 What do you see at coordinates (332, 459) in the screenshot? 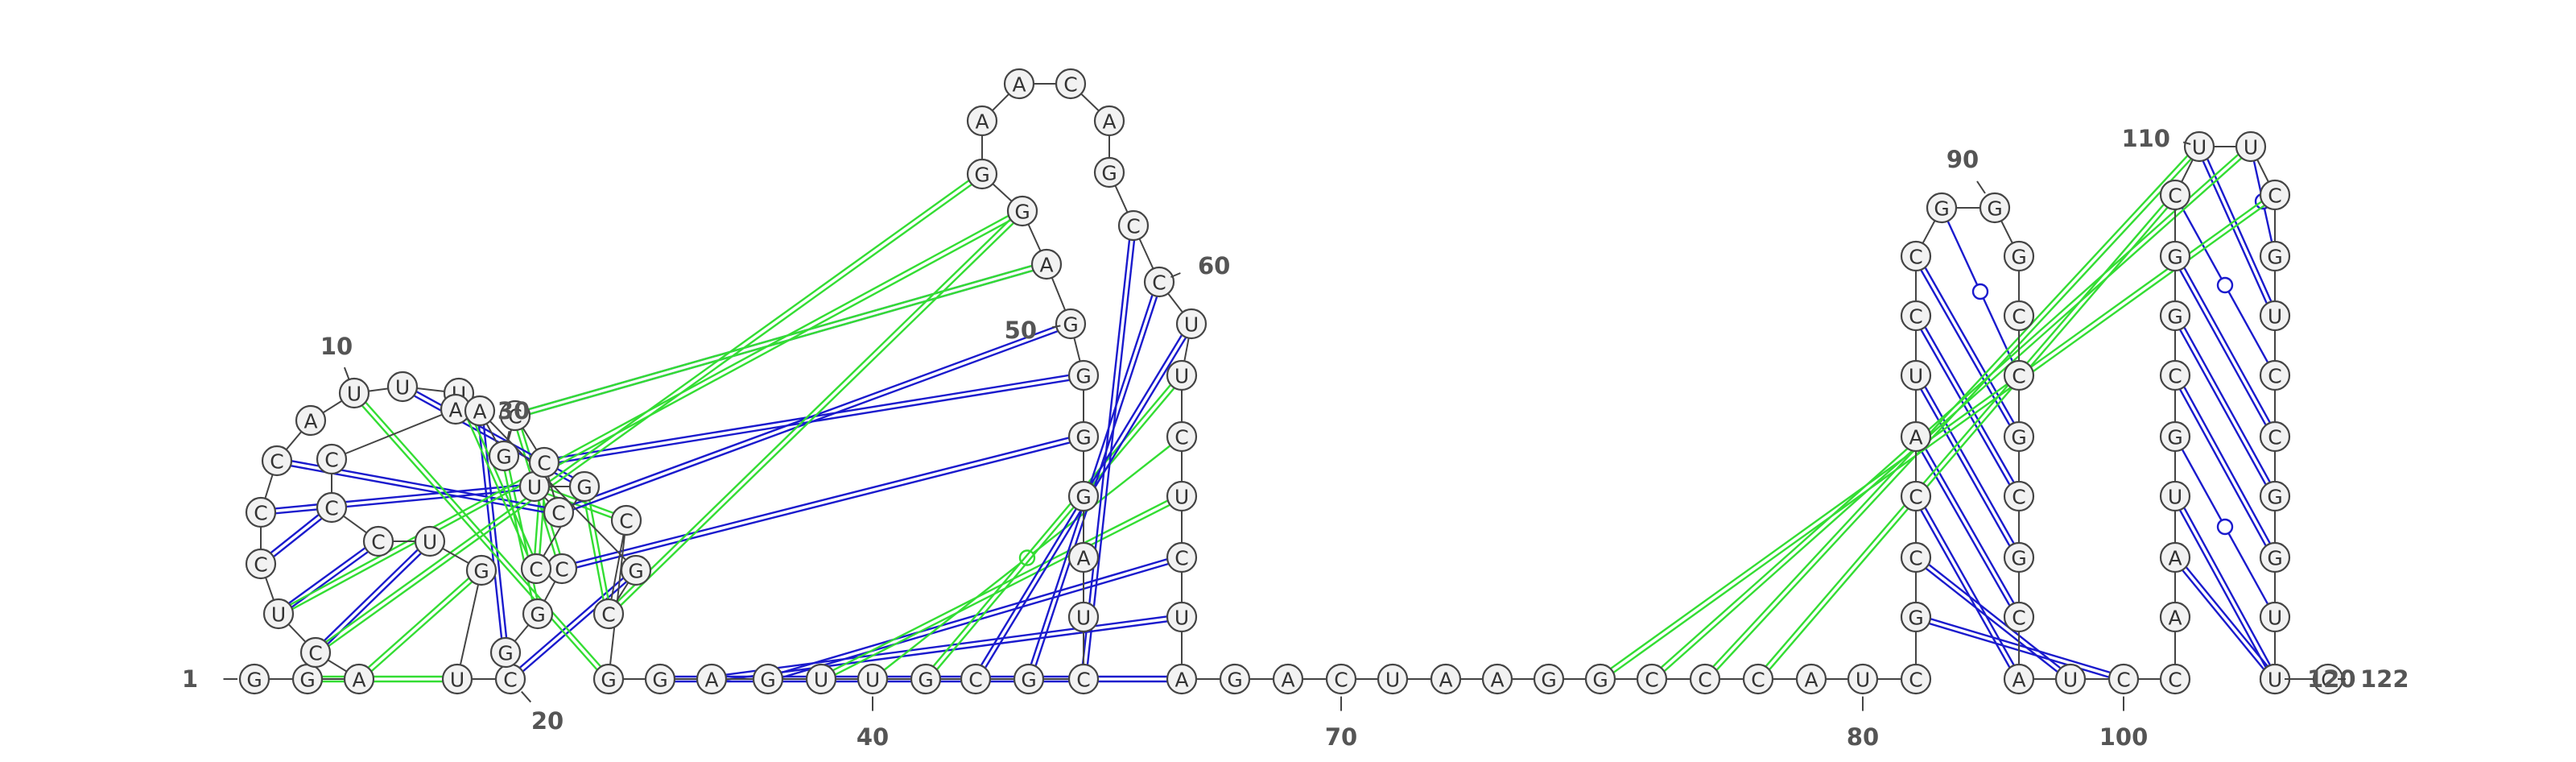
I see `nucleotide-14: C` at bounding box center [332, 459].